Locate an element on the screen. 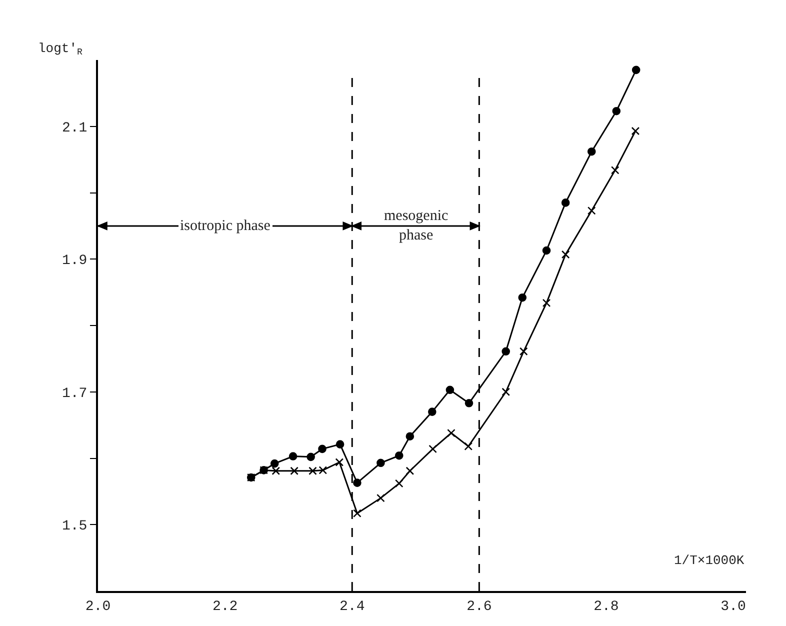 This screenshot has height=626, width=786. y-axis-title: logt'$_{R}$ is located at coordinates (61, 49).